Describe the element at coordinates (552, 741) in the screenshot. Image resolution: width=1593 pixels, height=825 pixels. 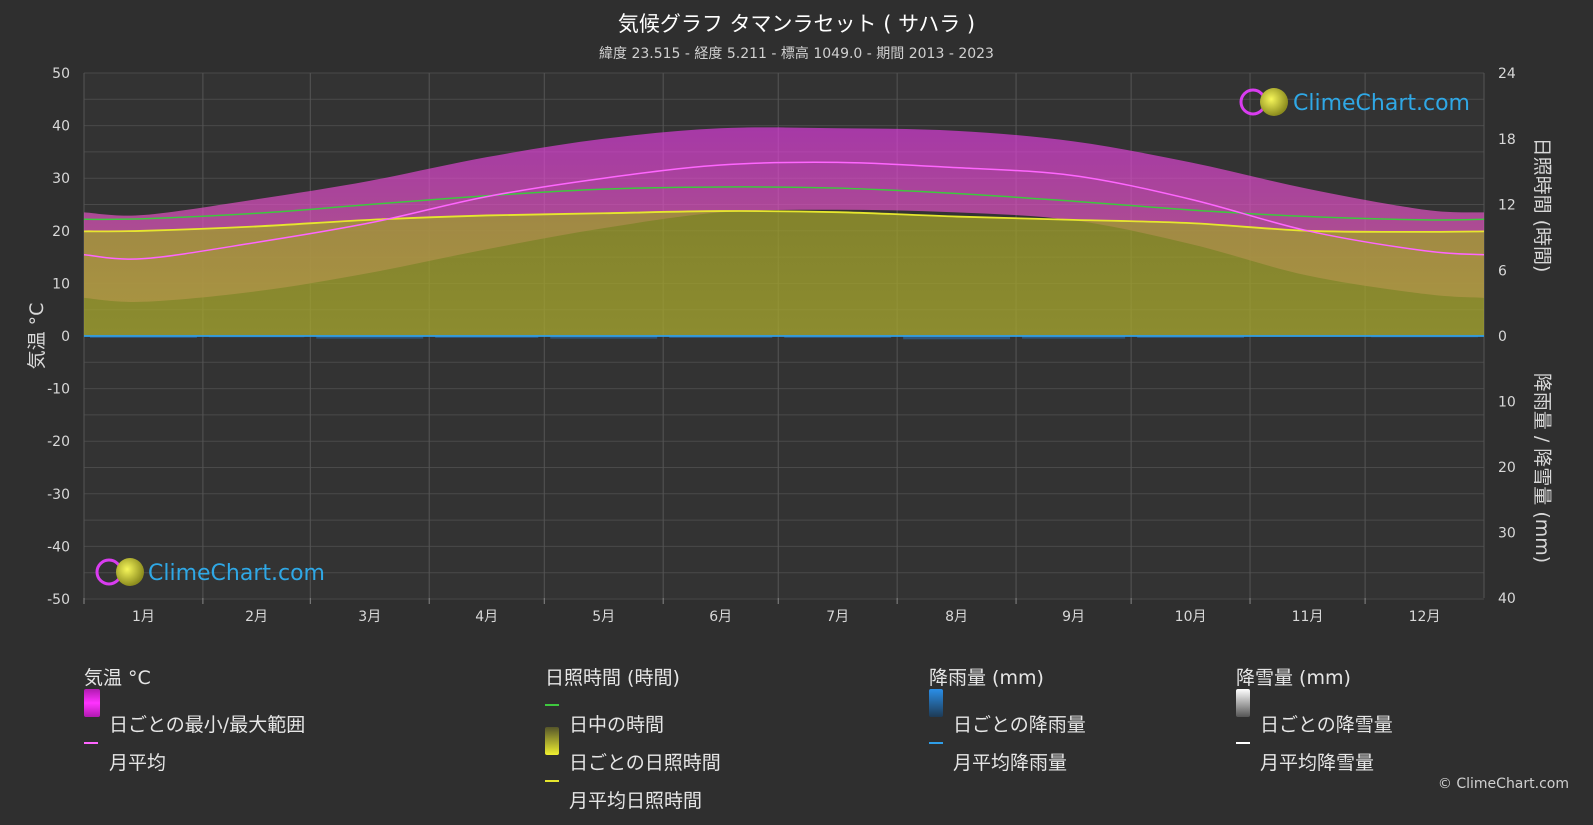
I see `legend-swatch-daily-sunshine` at that location.